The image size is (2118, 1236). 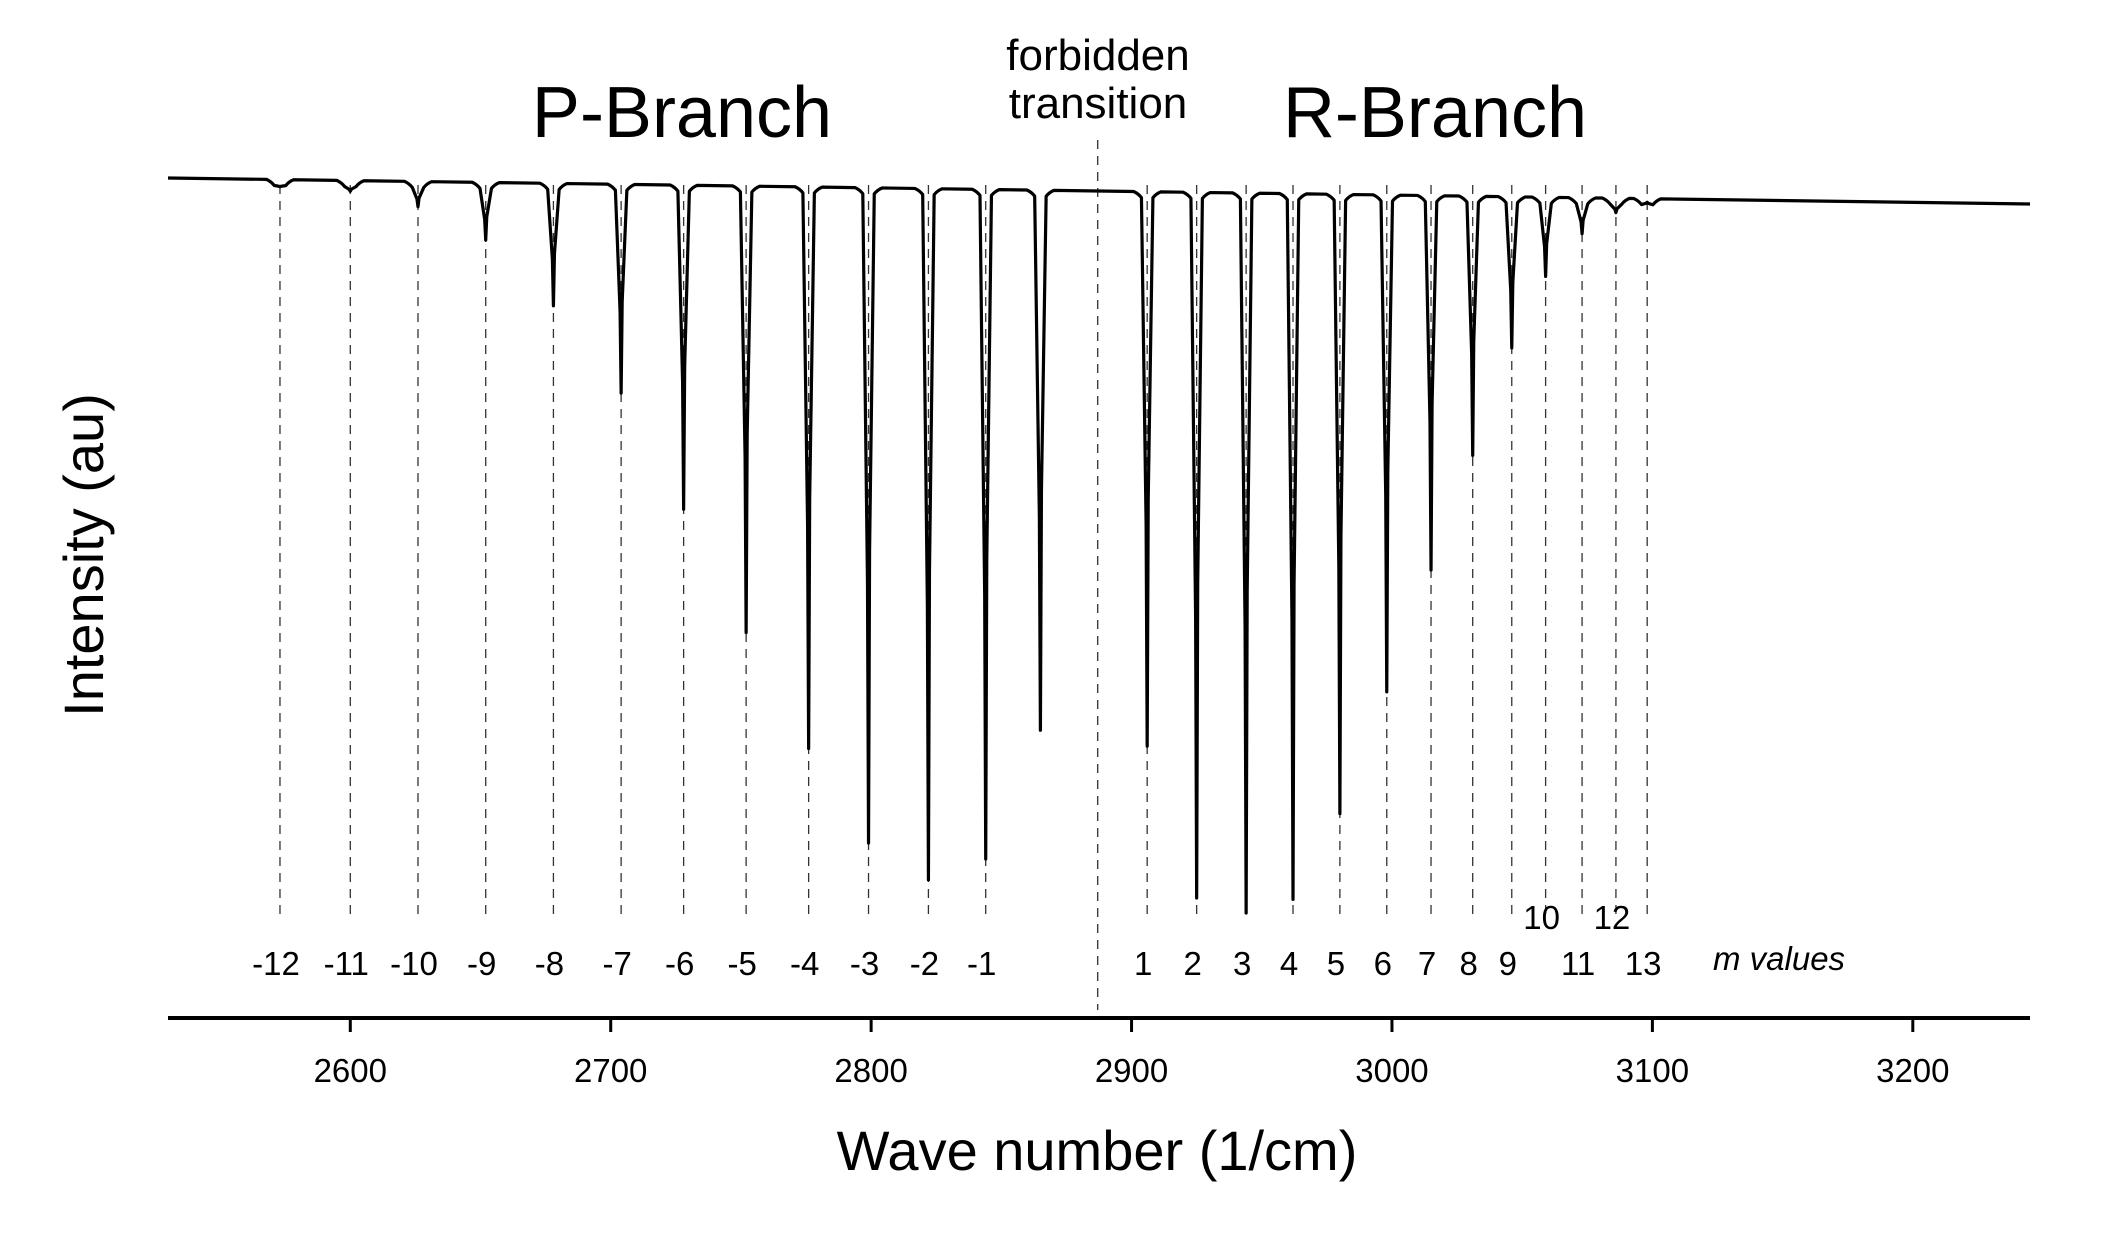 What do you see at coordinates (1652, 1070) in the screenshot?
I see `x-tick-label: 3100` at bounding box center [1652, 1070].